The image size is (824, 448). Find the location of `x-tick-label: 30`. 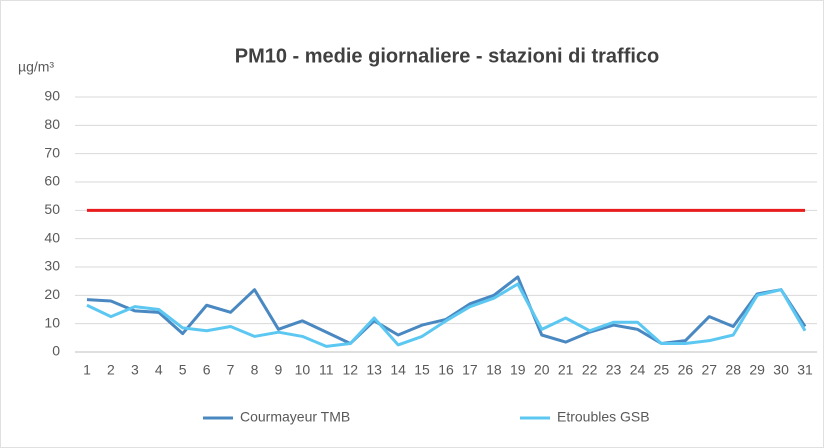

x-tick-label: 30 is located at coordinates (781, 370).